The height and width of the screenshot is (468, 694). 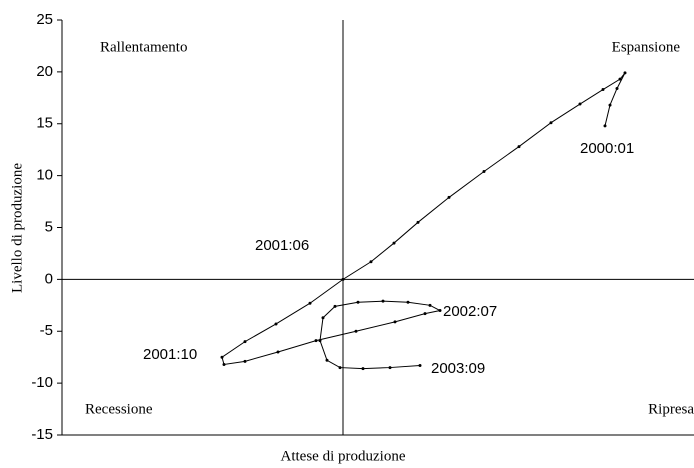 I want to click on annotation: Ripresa, so click(x=671, y=409).